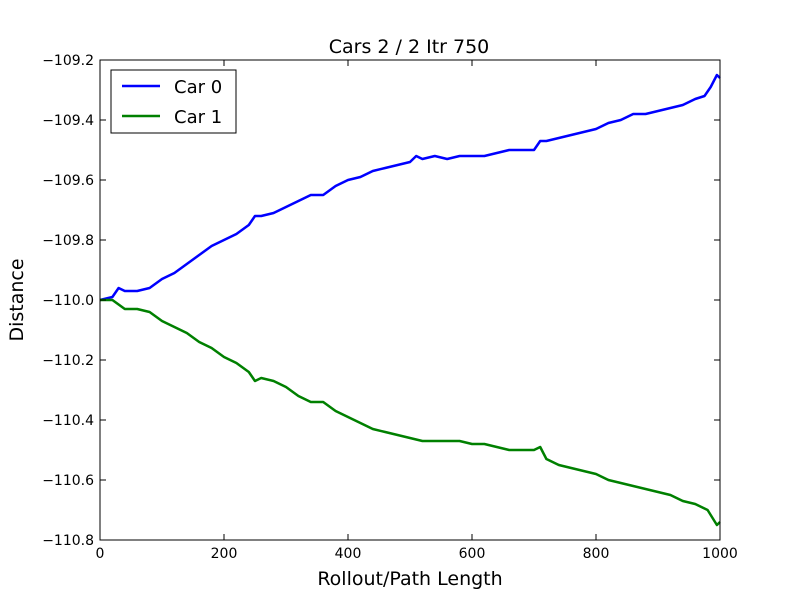 The image size is (800, 600). Describe the element at coordinates (68, 361) in the screenshot. I see `y-tick-label: −110.2` at that location.